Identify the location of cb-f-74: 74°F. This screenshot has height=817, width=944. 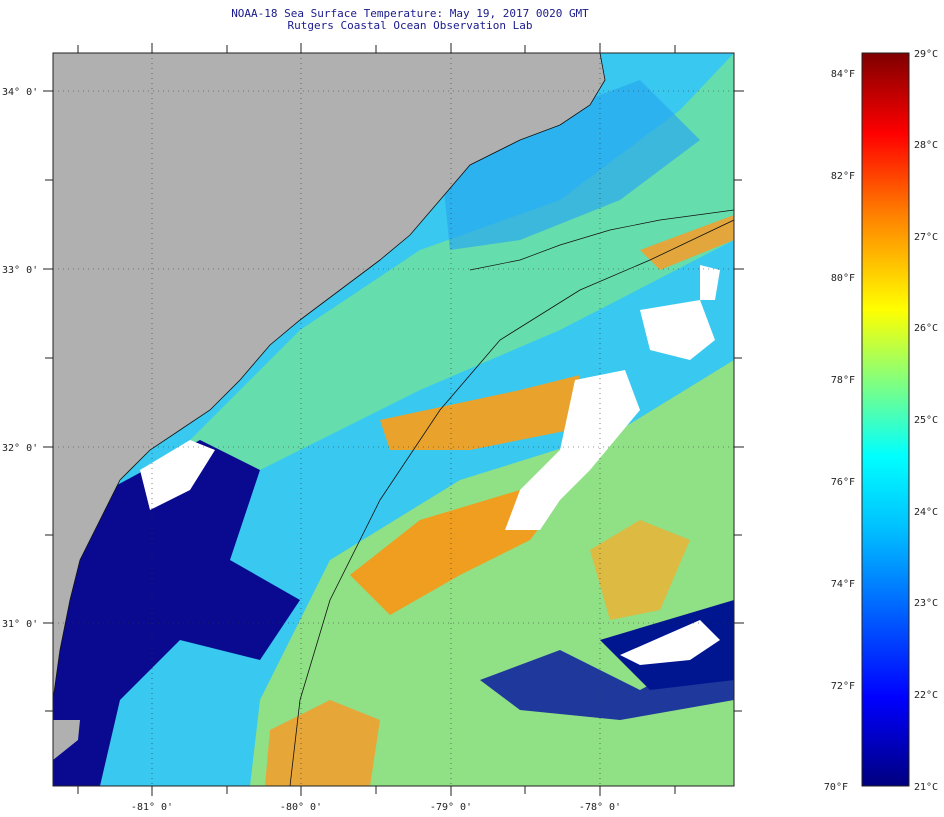
(843, 584).